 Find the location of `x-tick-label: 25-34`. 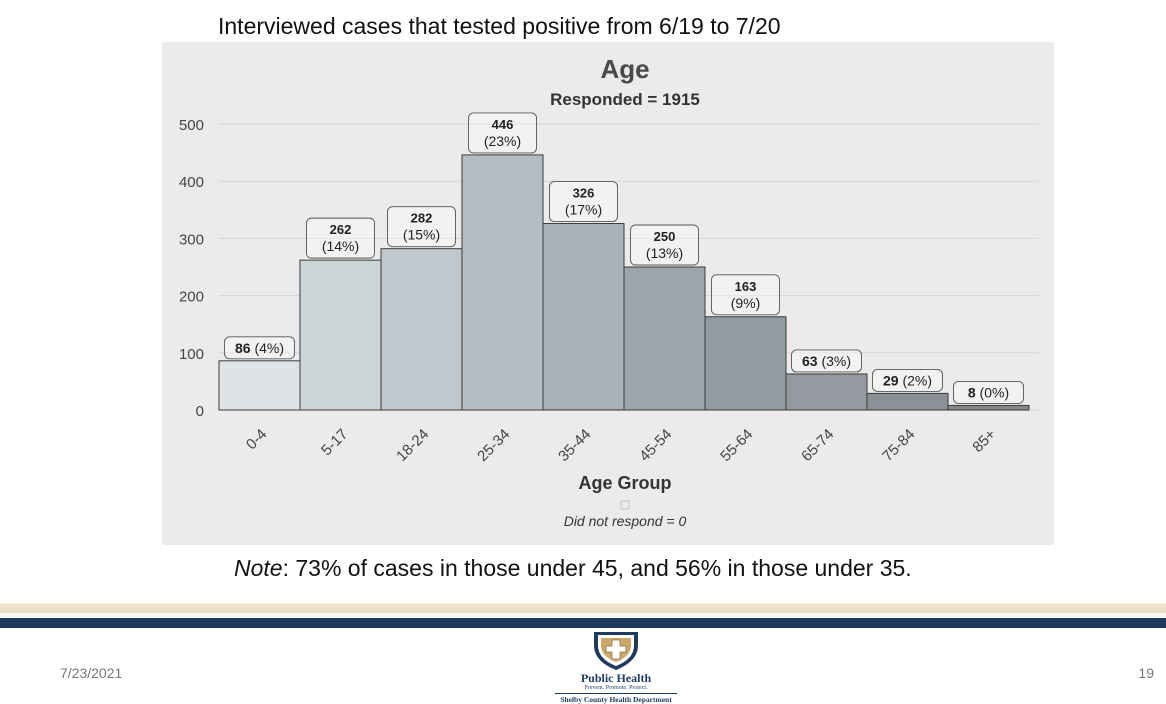

x-tick-label: 25-34 is located at coordinates (493, 445).